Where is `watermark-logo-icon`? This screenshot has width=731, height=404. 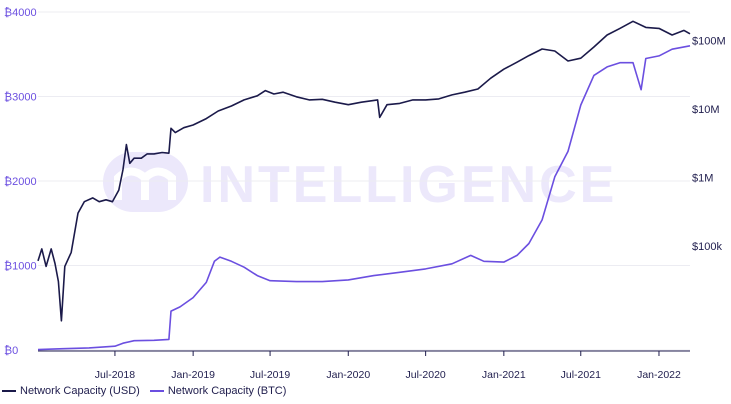
watermark-logo-icon is located at coordinates (145, 183).